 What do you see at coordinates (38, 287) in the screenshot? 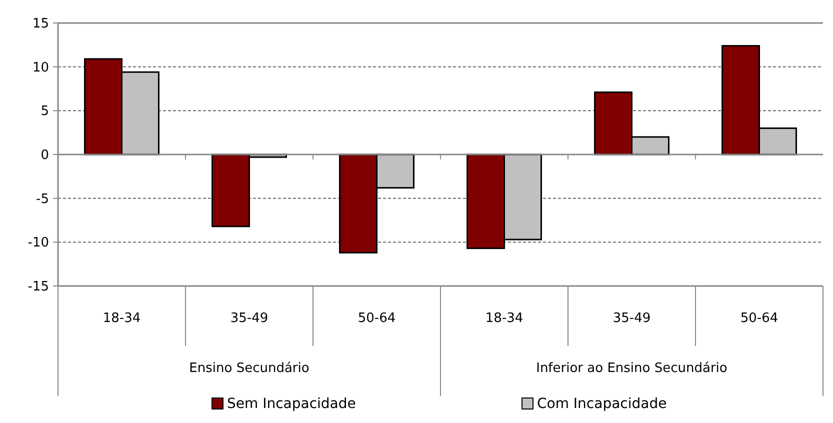
I see `y-tick-label: -15` at bounding box center [38, 287].